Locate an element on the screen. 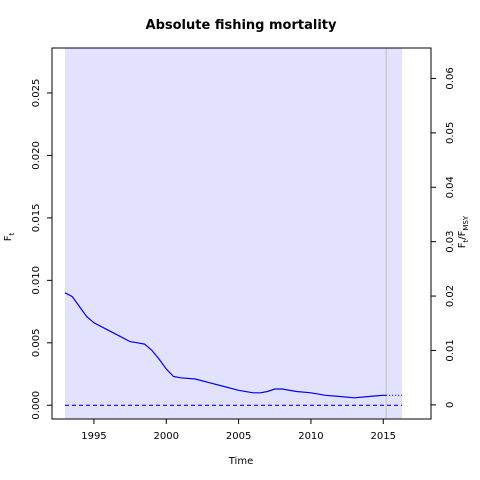  y-tick-label: 0.015 is located at coordinates (36, 218).